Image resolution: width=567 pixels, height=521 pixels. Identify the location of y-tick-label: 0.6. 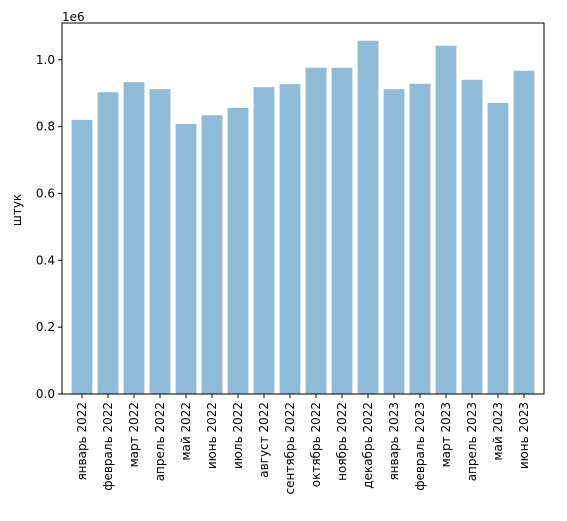
(45, 193).